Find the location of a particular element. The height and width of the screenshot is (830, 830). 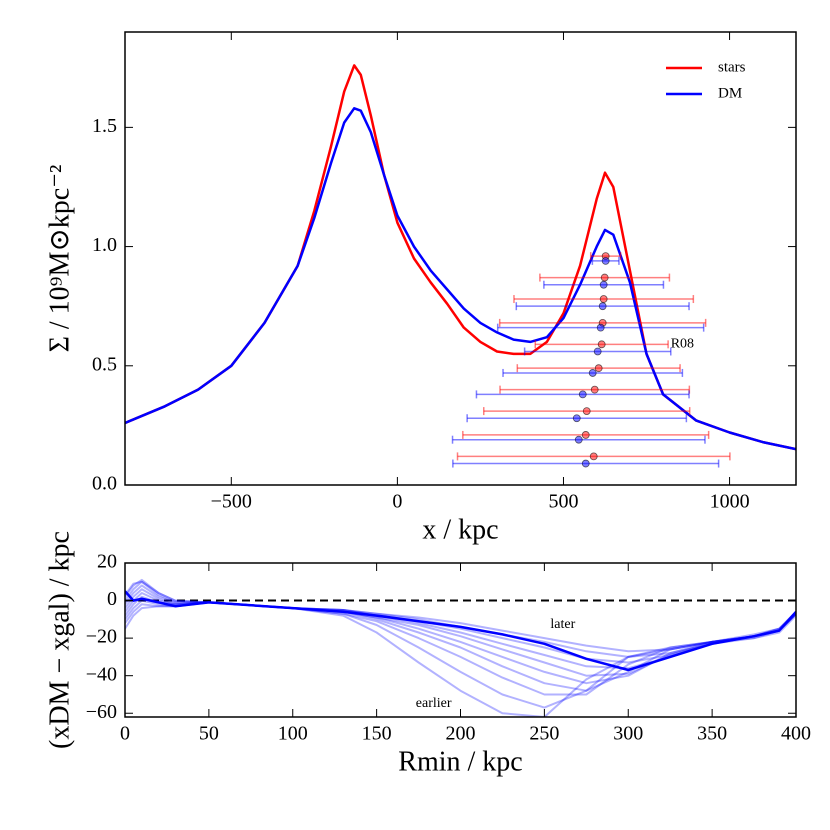

y-tick-label: 1.5 is located at coordinates (104, 126).